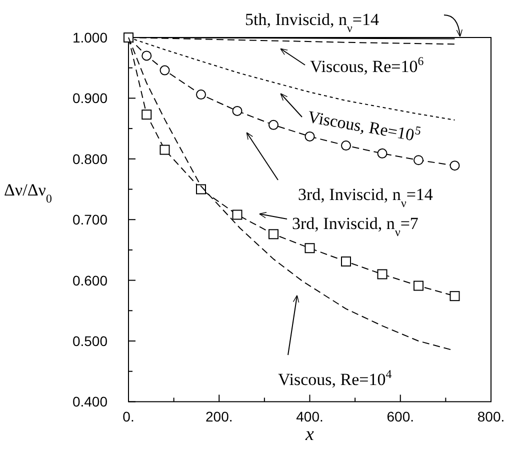 This screenshot has height=450, width=509. Describe the element at coordinates (400, 416) in the screenshot. I see `x-tick-label: 600.` at that location.